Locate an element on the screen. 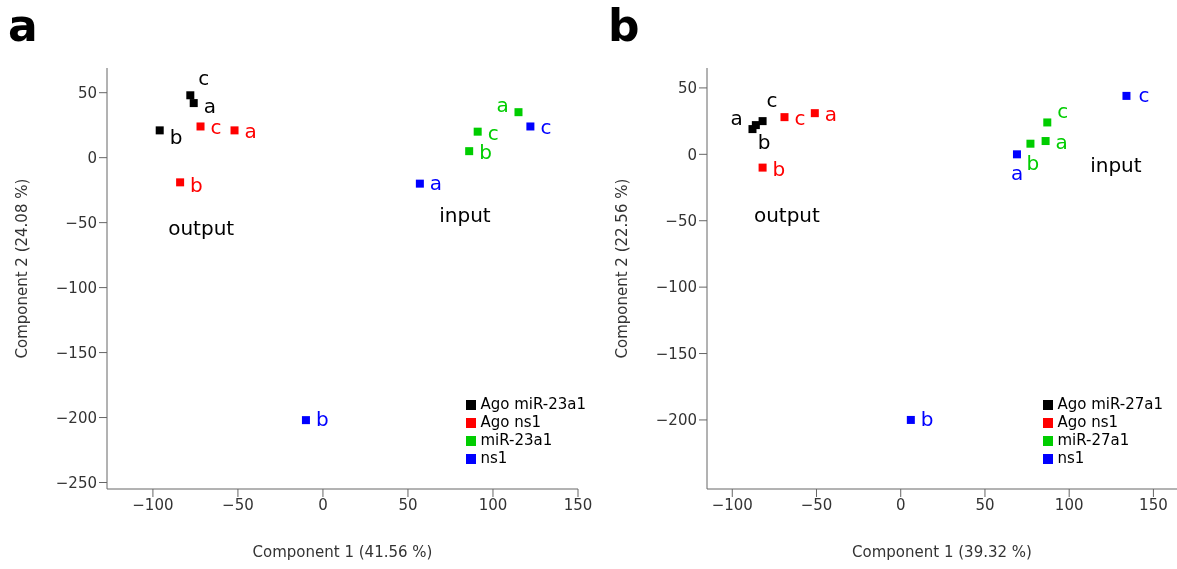 The height and width of the screenshot is (569, 1177). legend-label: Ago miR-27a1 is located at coordinates (1110, 404).